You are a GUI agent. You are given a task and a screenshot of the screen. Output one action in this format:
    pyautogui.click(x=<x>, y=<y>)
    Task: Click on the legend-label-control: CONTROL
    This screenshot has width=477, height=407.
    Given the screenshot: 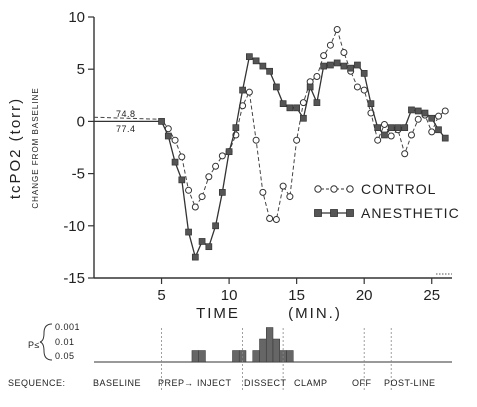 What is the action you would take?
    pyautogui.click(x=398, y=189)
    